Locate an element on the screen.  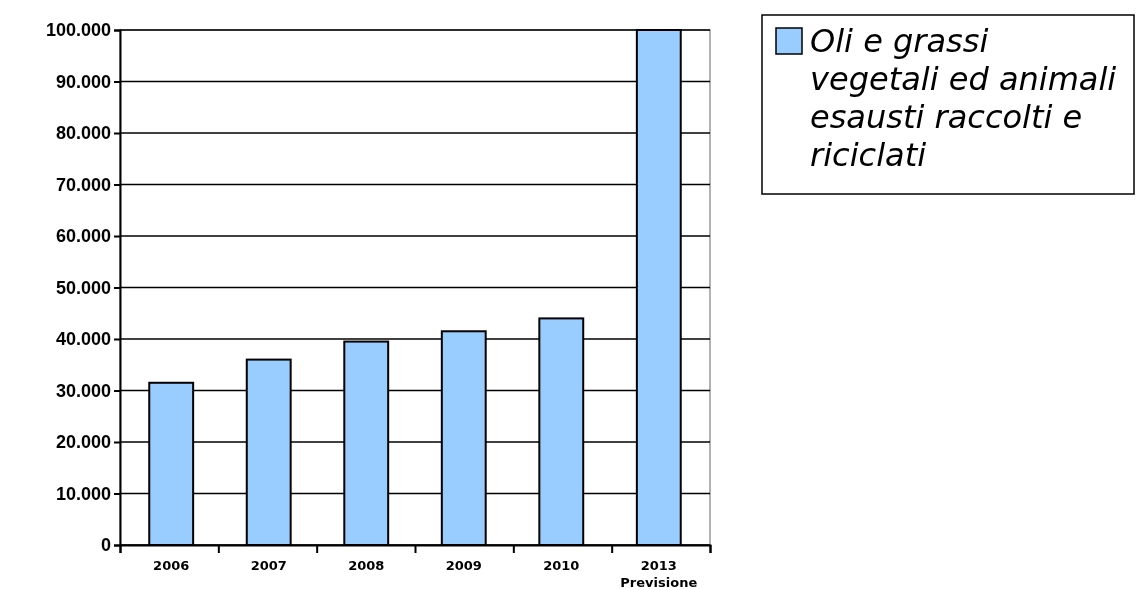
y-tick-label: 30.000 is located at coordinates (83, 390).